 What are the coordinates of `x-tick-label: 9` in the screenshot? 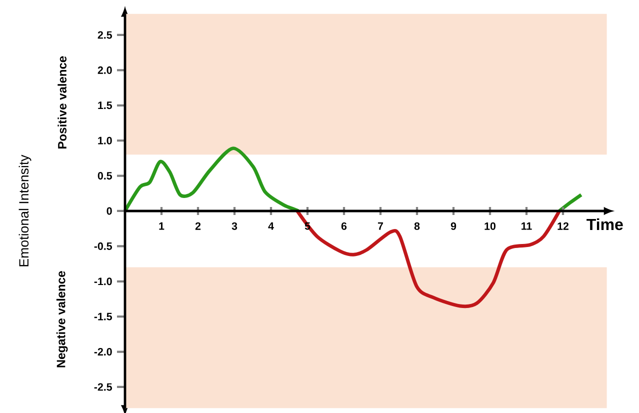 It's located at (453, 226).